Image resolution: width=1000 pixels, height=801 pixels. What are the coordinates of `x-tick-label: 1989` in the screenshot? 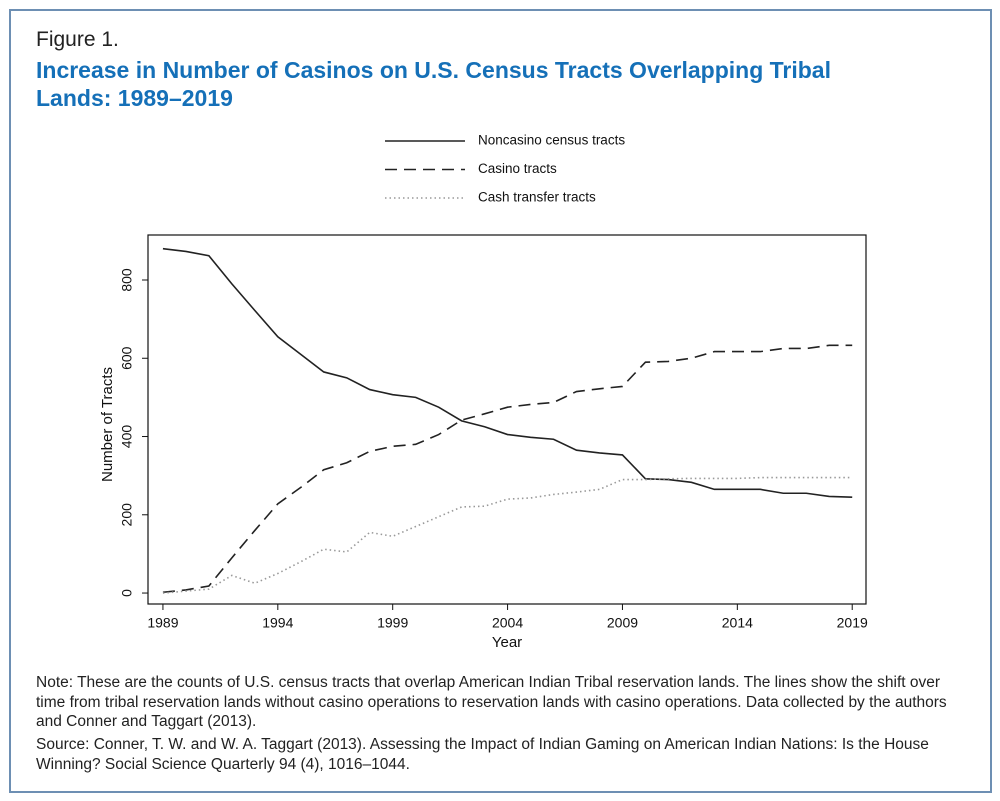 It's located at (162, 623).